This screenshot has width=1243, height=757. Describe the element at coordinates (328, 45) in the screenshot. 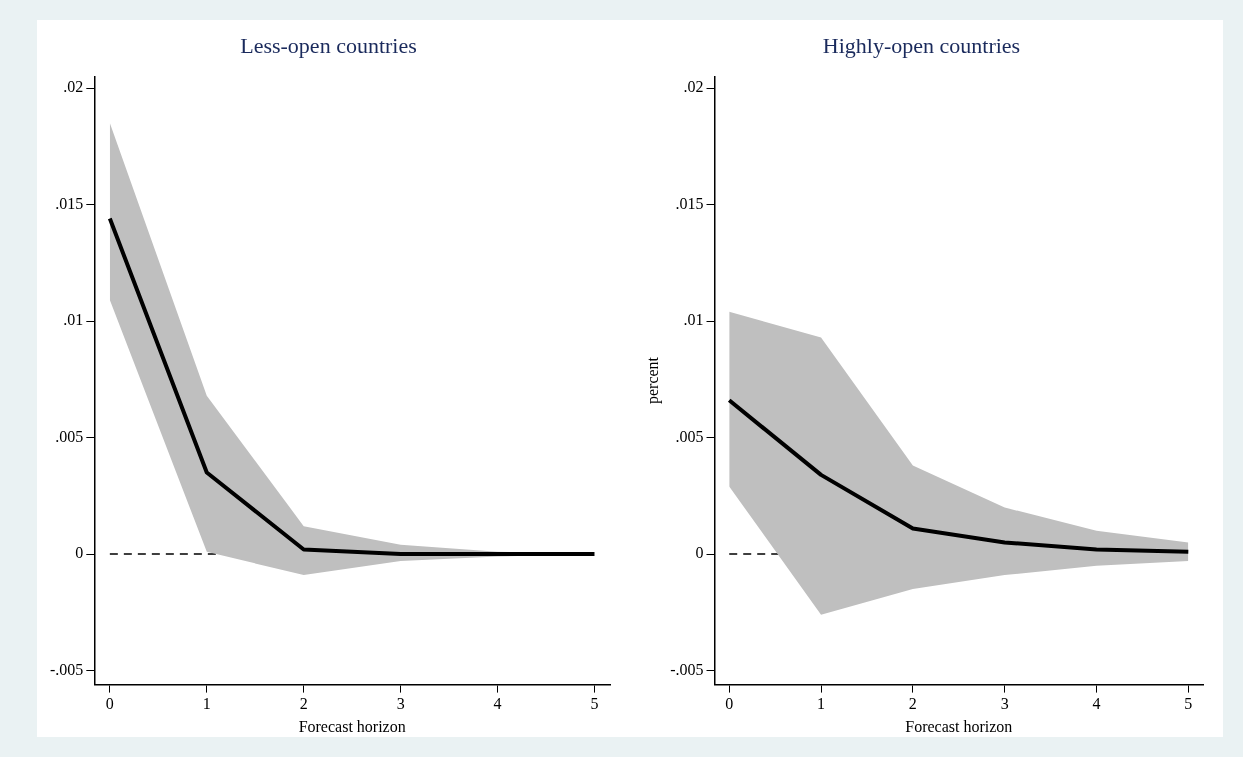

I see `chart-title: Less-open countries` at that location.